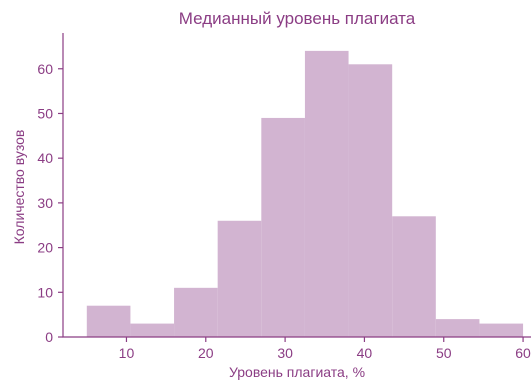  I want to click on y-tick-label: 10, so click(45, 292).